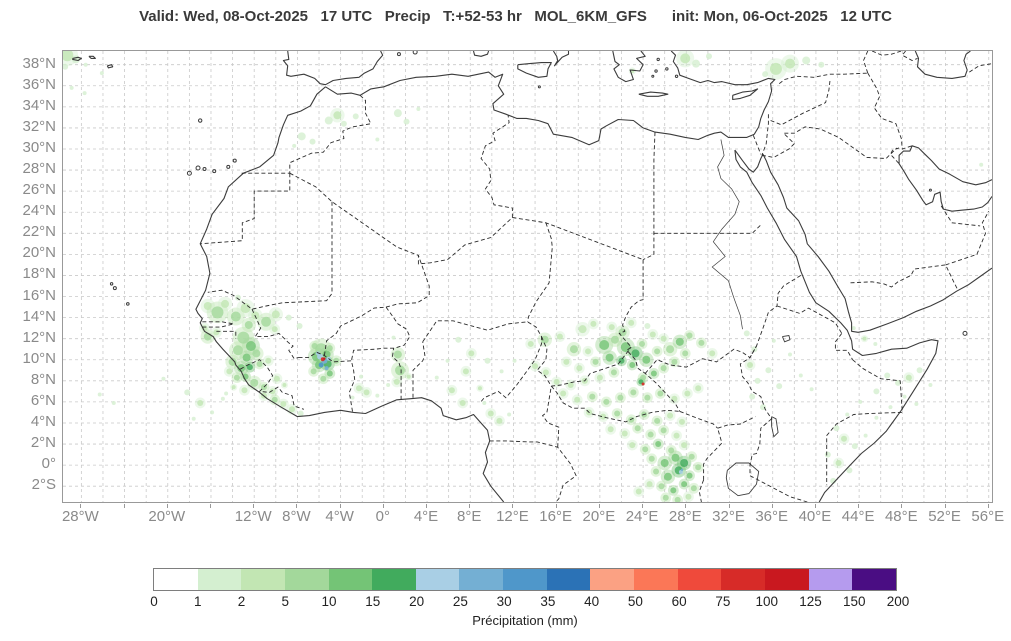 This screenshot has width=1011, height=641. What do you see at coordinates (154, 601) in the screenshot?
I see `colorbar-tick-value: 0` at bounding box center [154, 601].